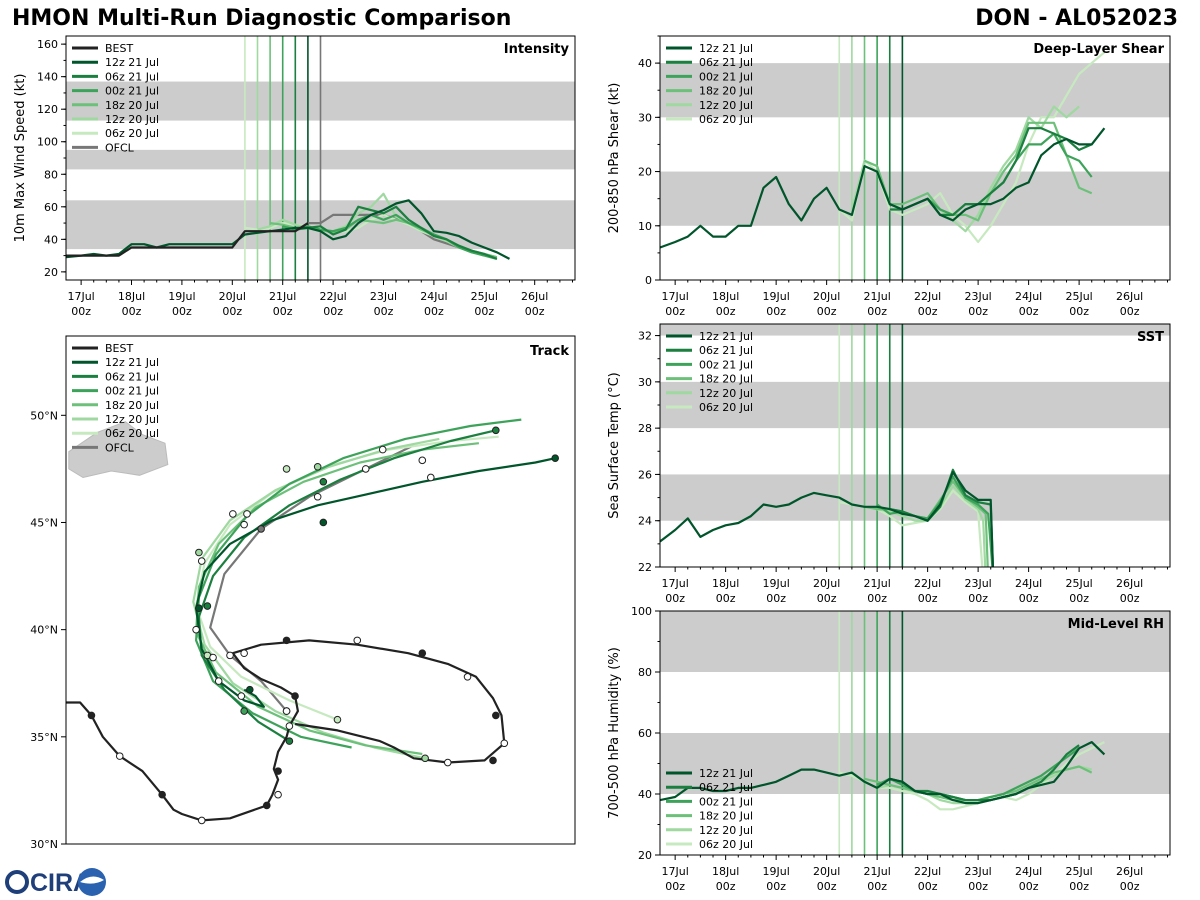 Image resolution: width=1200 pixels, height=900 pixels. What do you see at coordinates (645, 336) in the screenshot?
I see `y-tick-label: 32` at bounding box center [645, 336].